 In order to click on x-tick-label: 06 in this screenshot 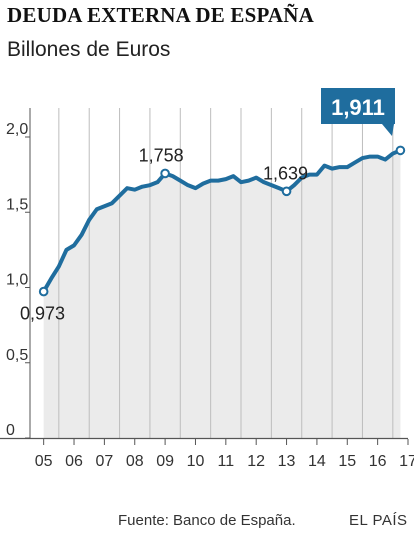, I will do `click(74, 461)`.